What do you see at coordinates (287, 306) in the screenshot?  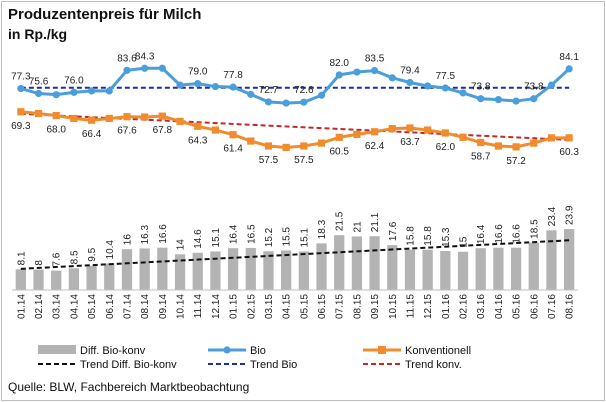 I see `x-tick-15: 04.15` at bounding box center [287, 306].